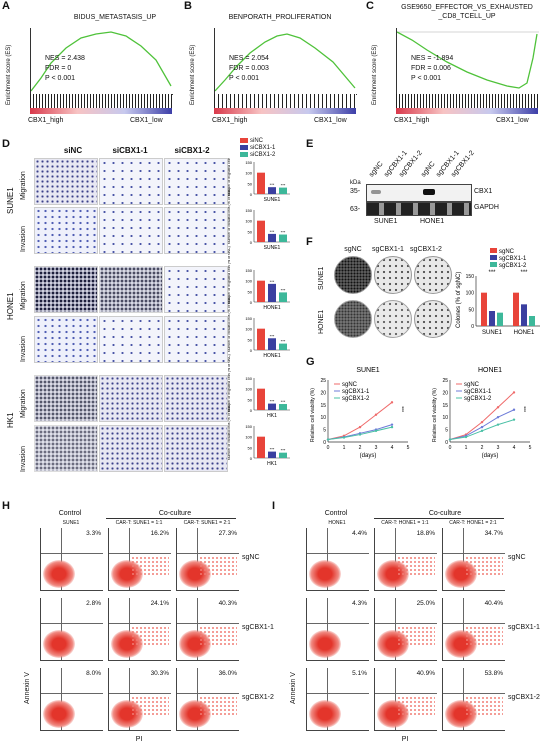  What do you see at coordinates (207, 523) in the screenshot?
I see `flow-subtitle: CAR-T: SUNE1 = 2:1` at bounding box center [207, 523].